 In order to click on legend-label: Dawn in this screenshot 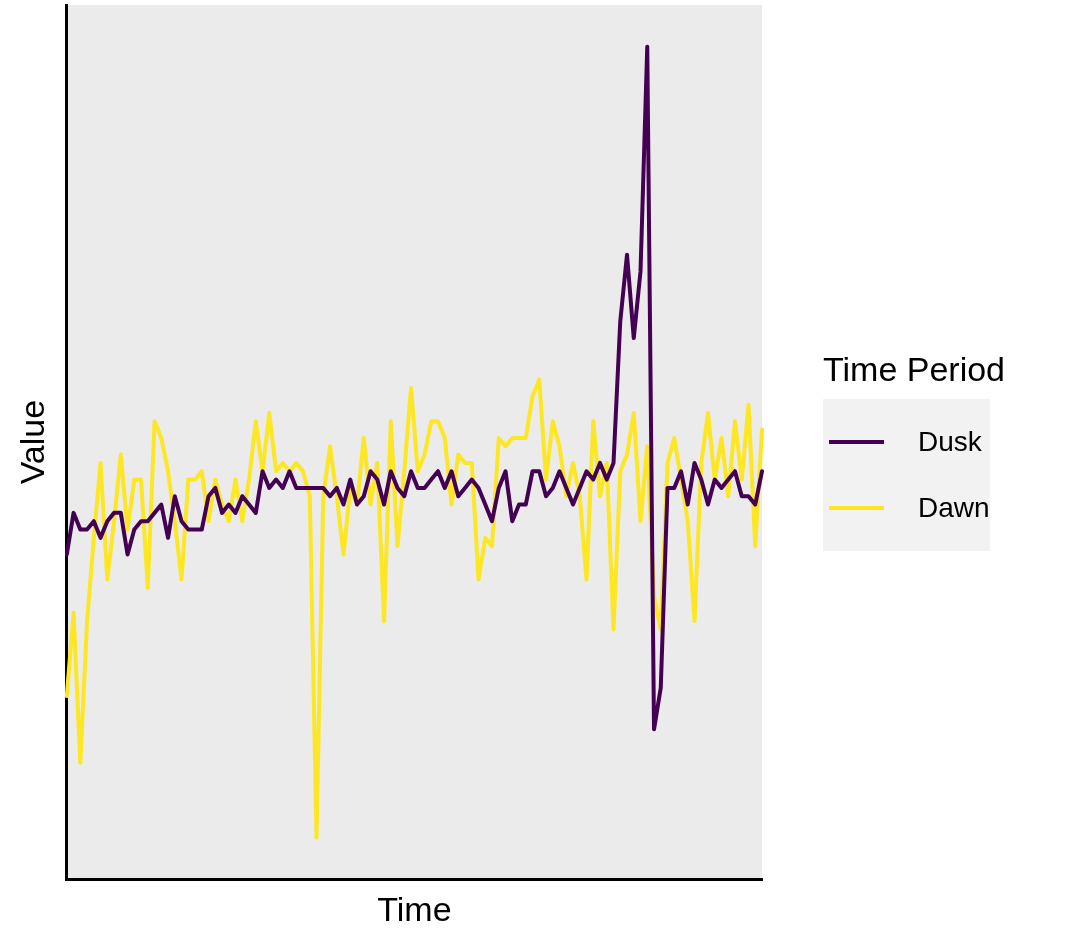, I will do `click(954, 508)`.